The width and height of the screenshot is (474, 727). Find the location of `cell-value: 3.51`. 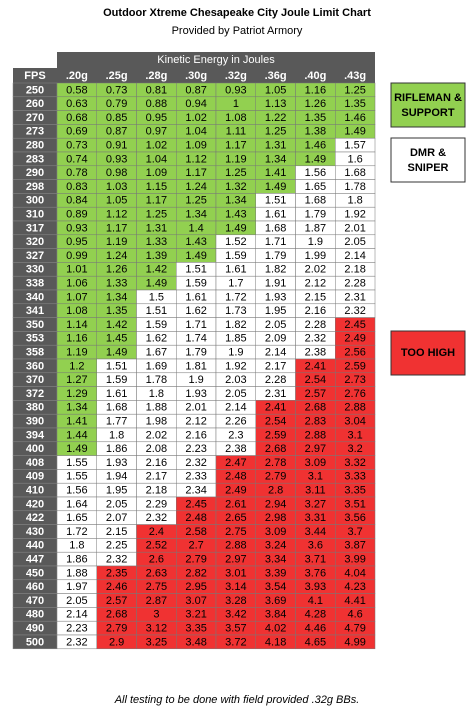

cell-value: 3.51 is located at coordinates (354, 504).